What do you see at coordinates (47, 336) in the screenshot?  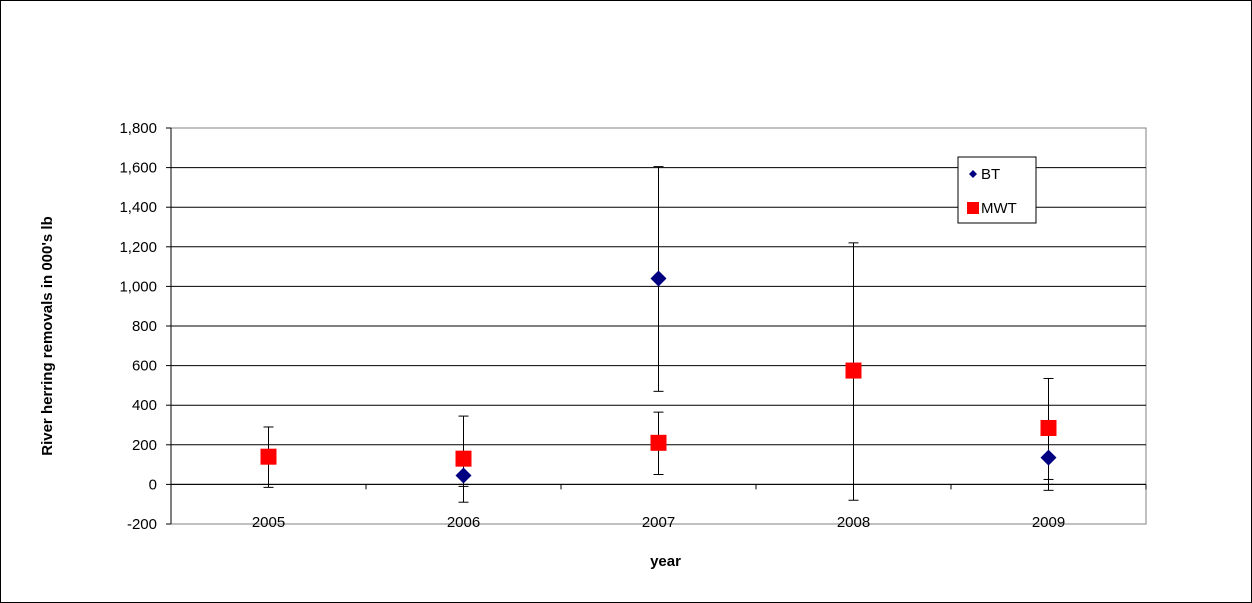 I see `y-axis-title: River herring removals in 000's lb` at bounding box center [47, 336].